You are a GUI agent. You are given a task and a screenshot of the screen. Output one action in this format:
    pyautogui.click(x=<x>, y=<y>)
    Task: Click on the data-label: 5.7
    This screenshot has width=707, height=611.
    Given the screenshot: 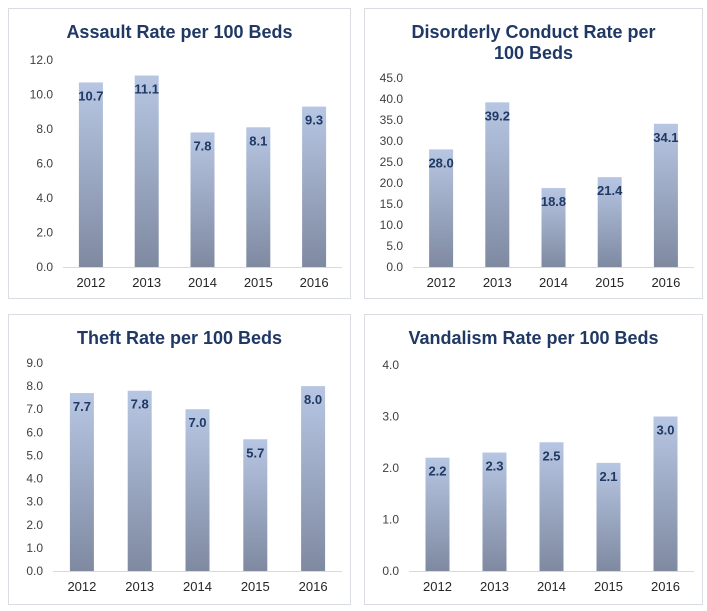 What is the action you would take?
    pyautogui.click(x=255, y=452)
    